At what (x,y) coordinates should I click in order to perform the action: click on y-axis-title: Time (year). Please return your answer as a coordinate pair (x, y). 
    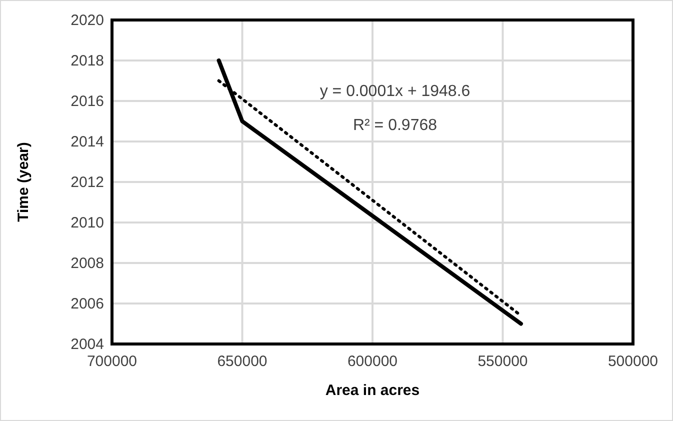
    Looking at the image, I should click on (23, 182).